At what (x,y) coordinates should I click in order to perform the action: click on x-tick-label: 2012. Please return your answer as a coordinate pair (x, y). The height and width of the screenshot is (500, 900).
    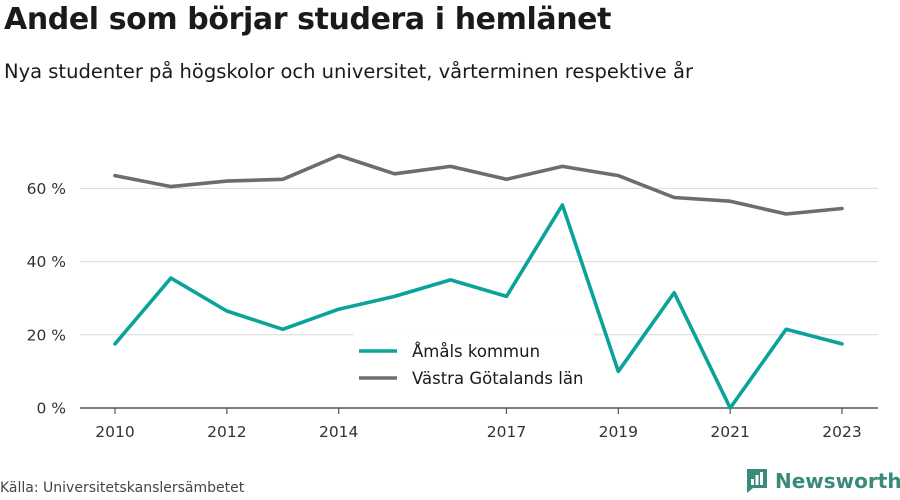
    Looking at the image, I should click on (226, 432).